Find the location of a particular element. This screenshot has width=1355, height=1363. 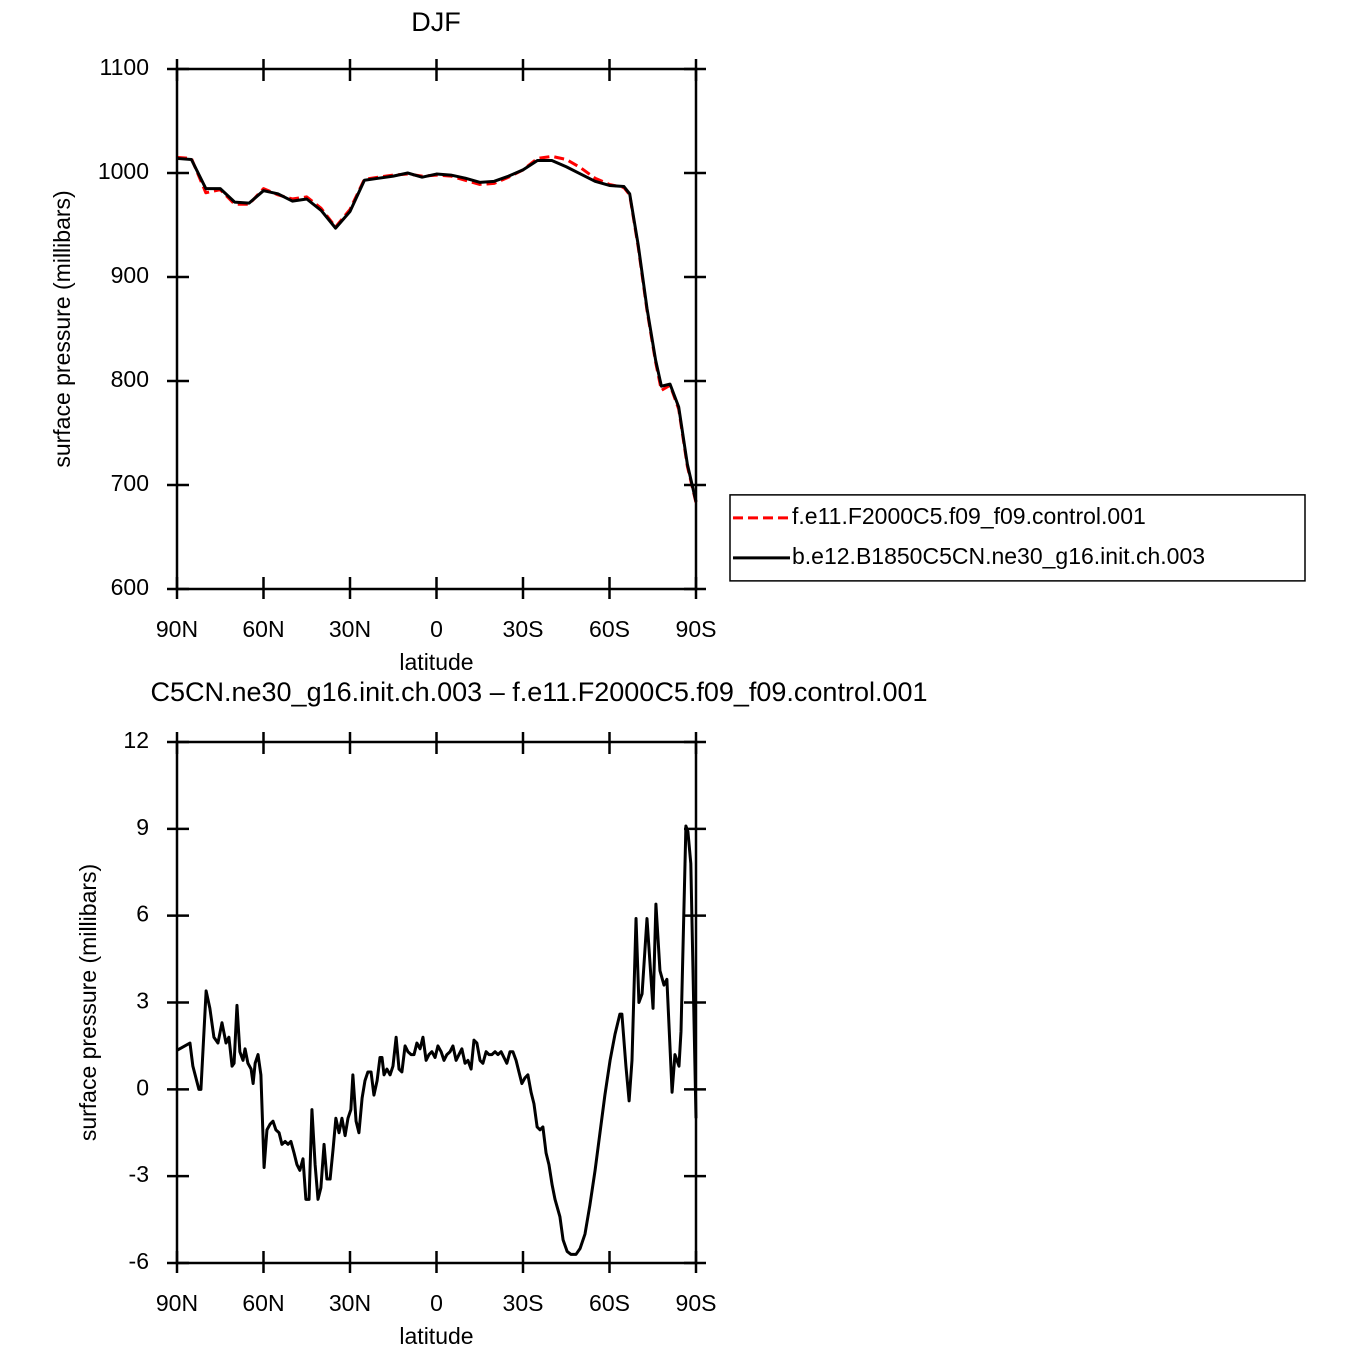

y-tick-label: 6 is located at coordinates (142, 914).